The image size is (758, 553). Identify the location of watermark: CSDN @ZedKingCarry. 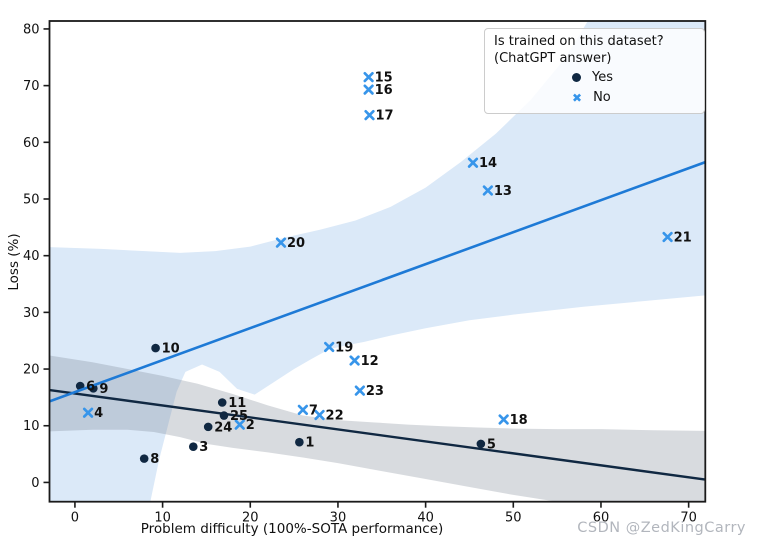
(661, 528).